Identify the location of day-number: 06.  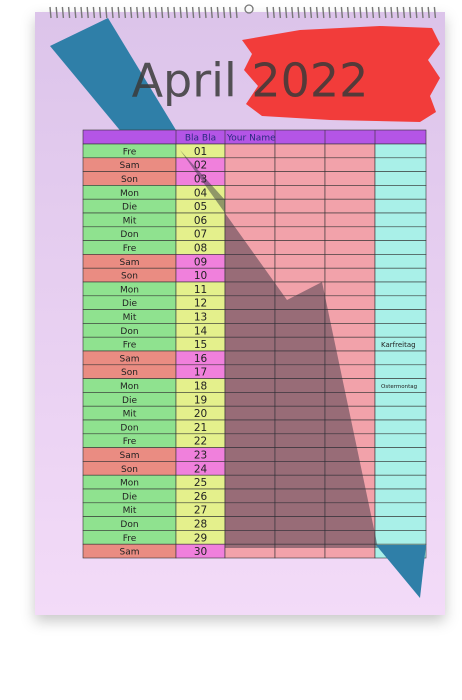
(201, 221).